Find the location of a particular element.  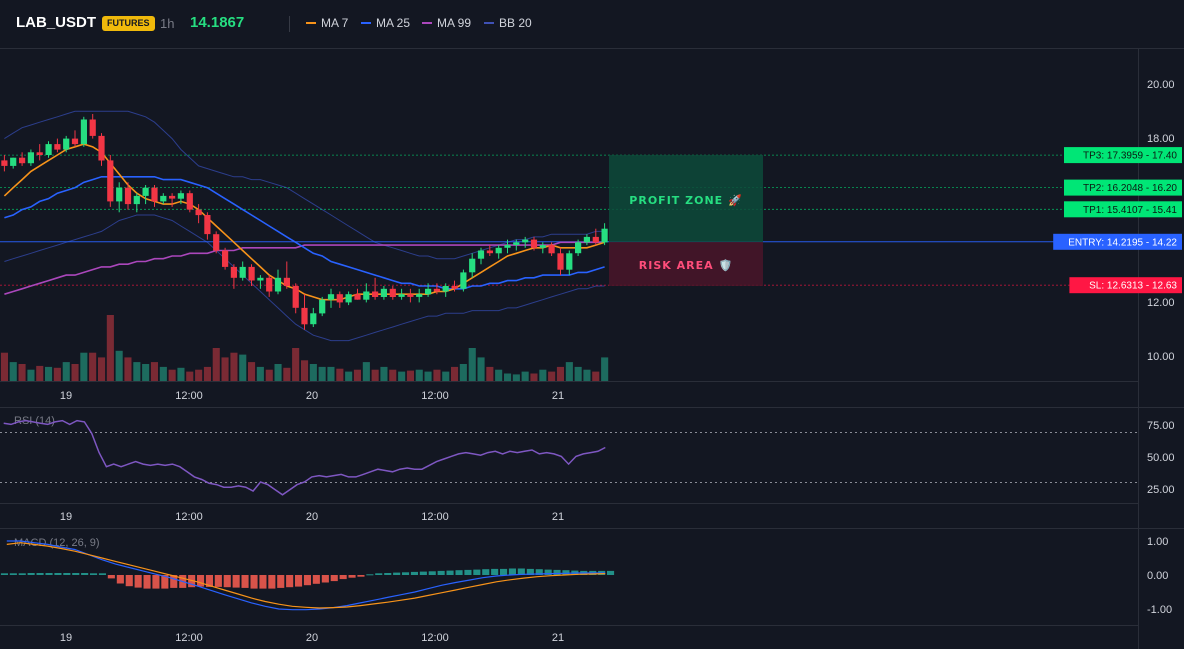

price-tick-18: 18.00 is located at coordinates (1161, 139).